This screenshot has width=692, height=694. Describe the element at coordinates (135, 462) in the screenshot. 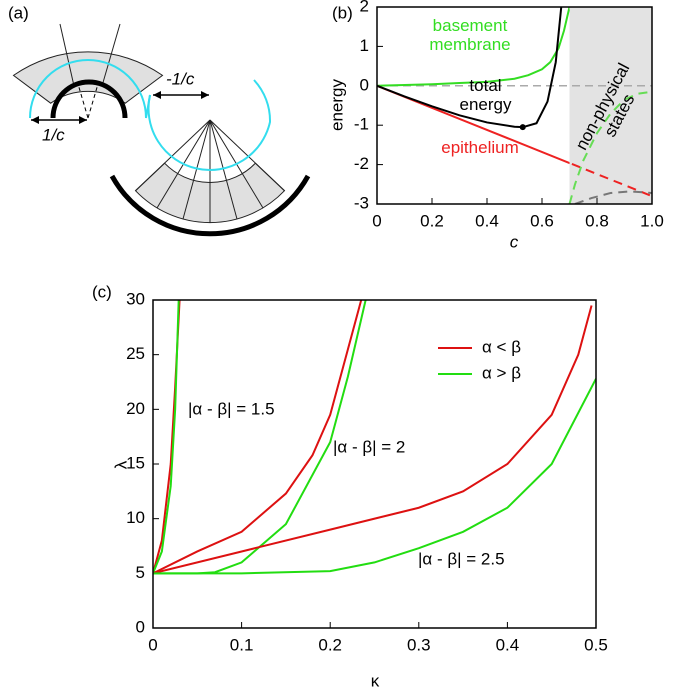

I see `y-tick-label: 15` at that location.